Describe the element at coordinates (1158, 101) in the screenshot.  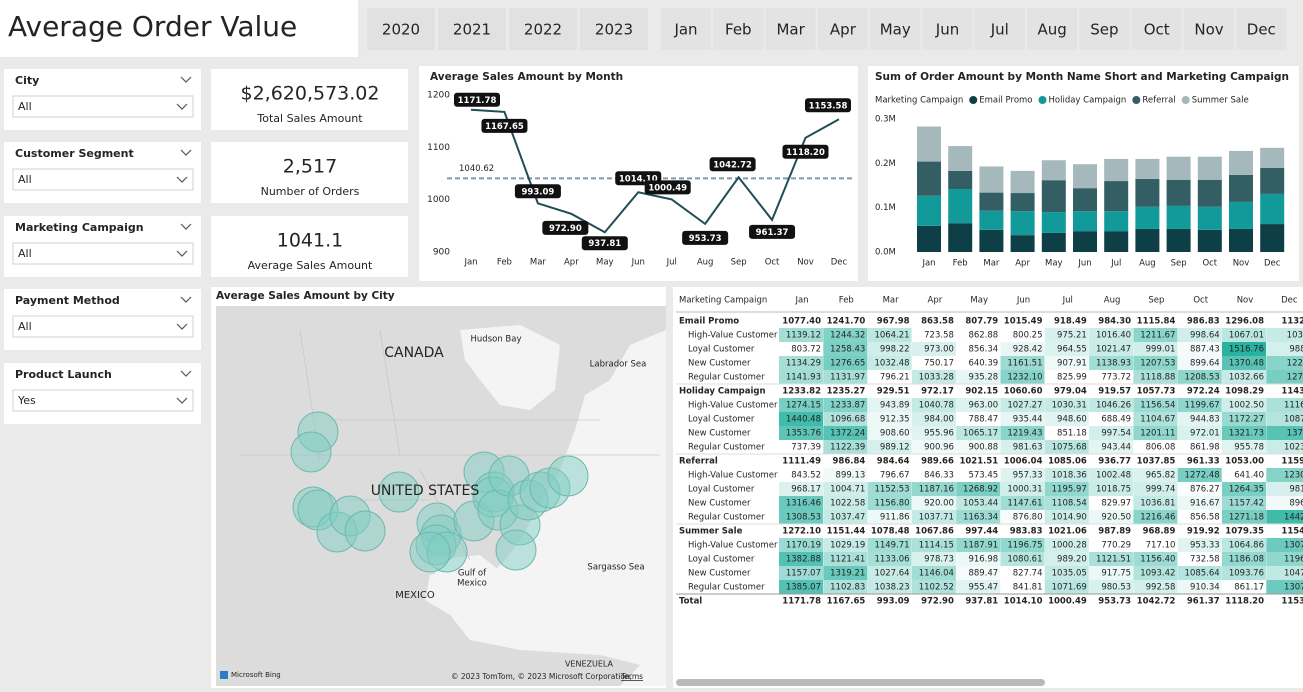
I see `legend-label: Referral` at that location.